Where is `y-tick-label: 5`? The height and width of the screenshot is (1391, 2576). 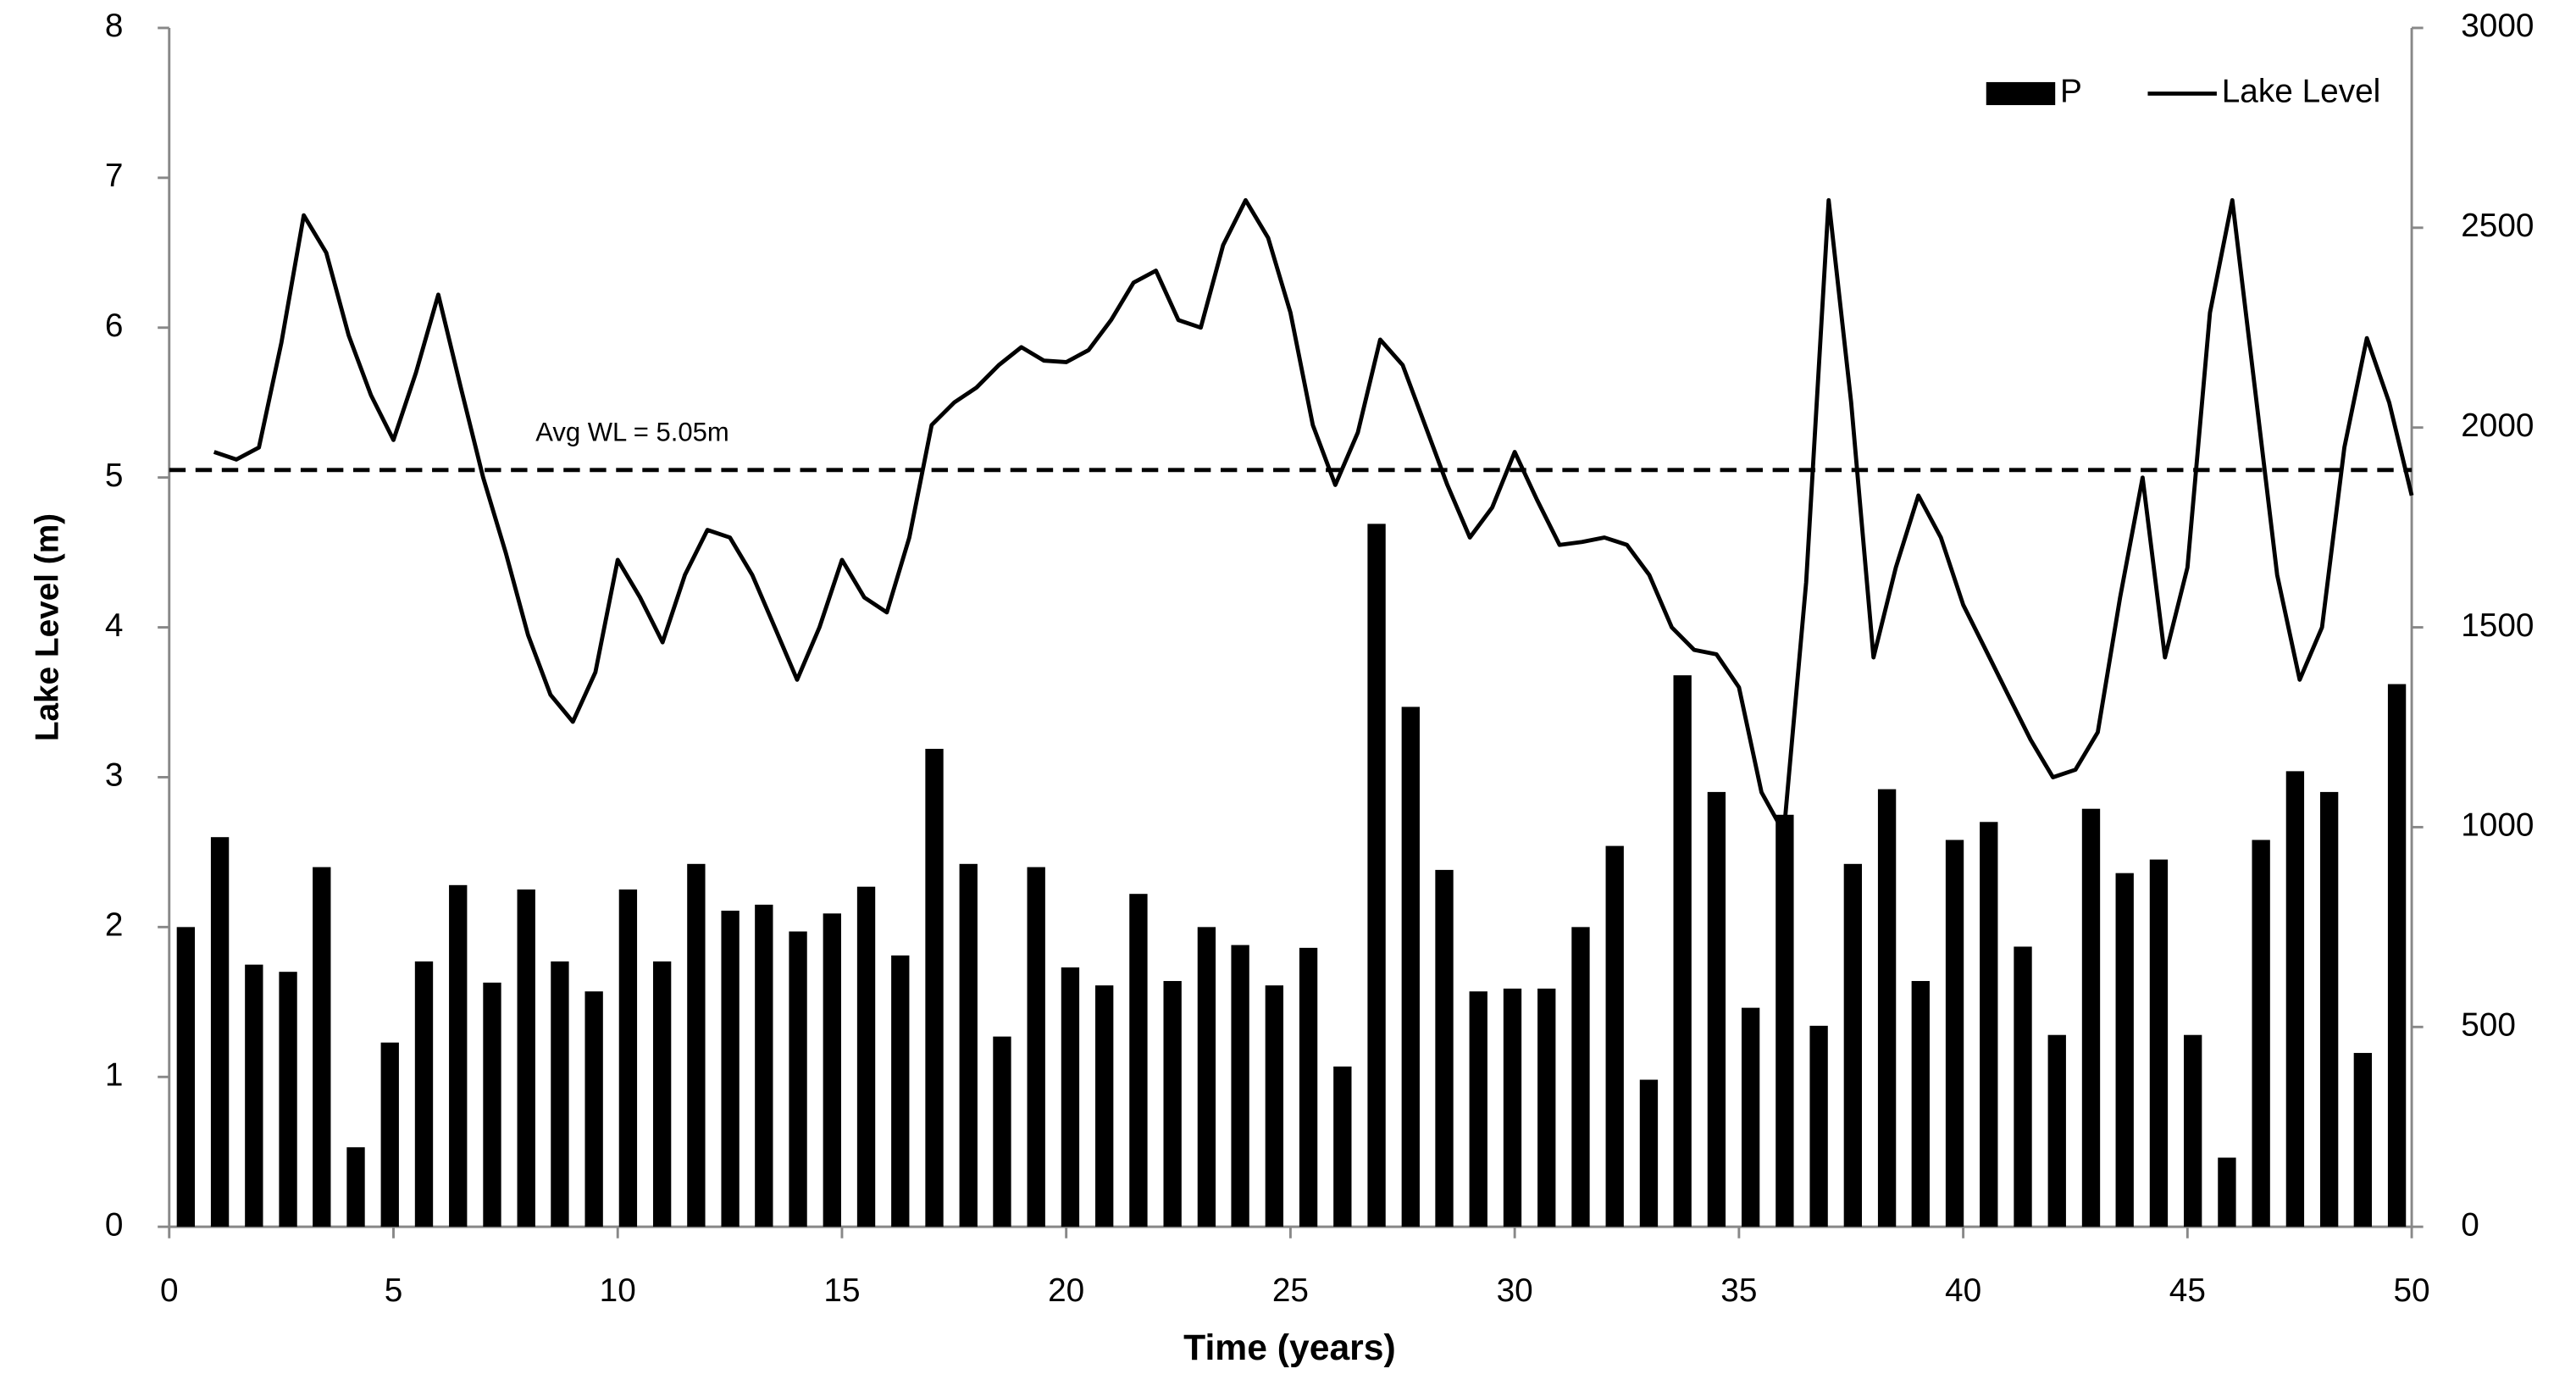
y-tick-label: 5 is located at coordinates (114, 475).